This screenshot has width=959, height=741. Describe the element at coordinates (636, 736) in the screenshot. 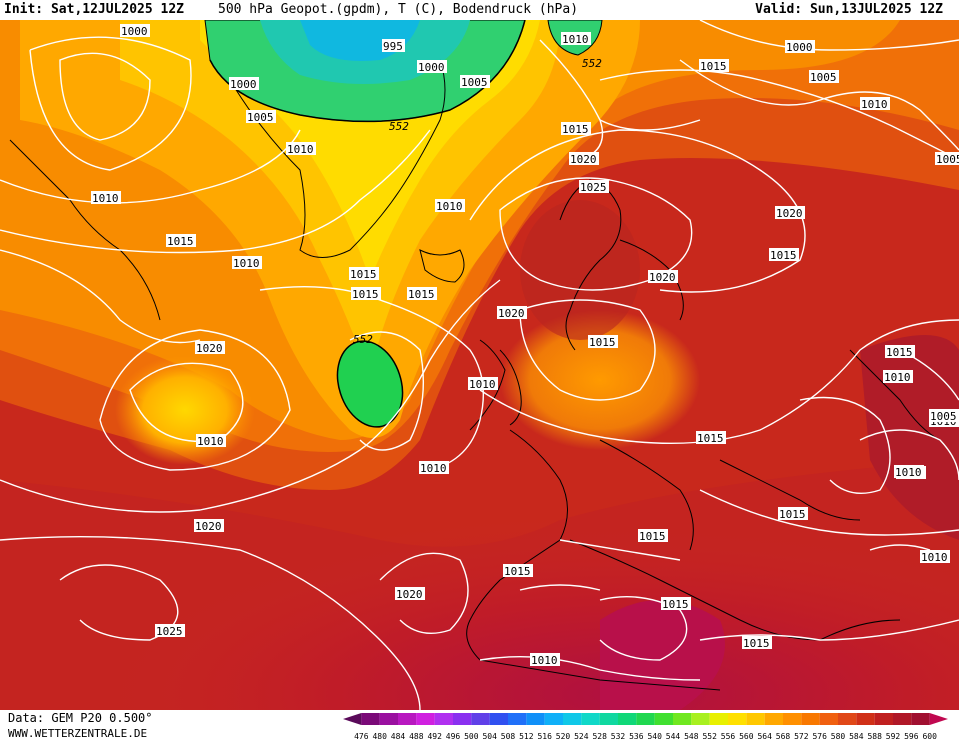

I see `legend-tick-label: 536` at that location.